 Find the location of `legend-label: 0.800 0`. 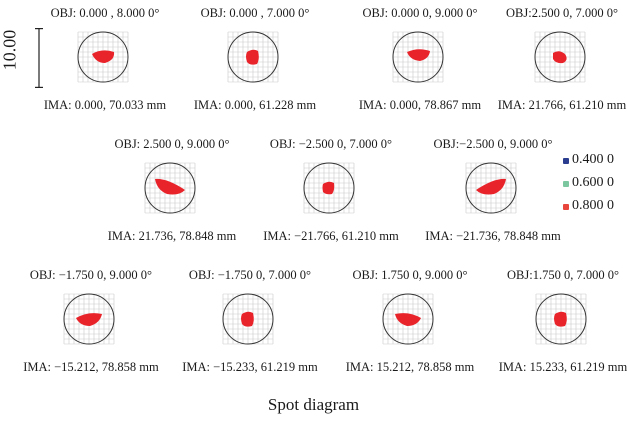

legend-label: 0.800 0 is located at coordinates (593, 205).